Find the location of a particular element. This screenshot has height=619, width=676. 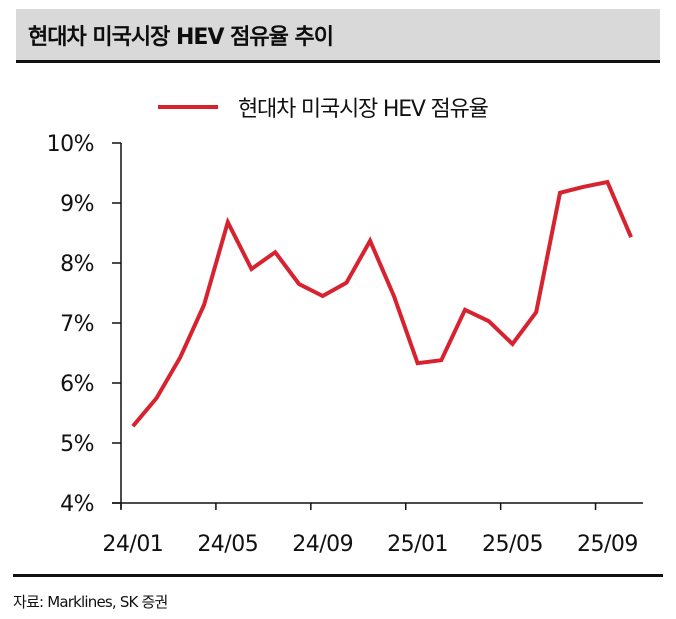

x-tick-label: 24/01 is located at coordinates (132, 544).